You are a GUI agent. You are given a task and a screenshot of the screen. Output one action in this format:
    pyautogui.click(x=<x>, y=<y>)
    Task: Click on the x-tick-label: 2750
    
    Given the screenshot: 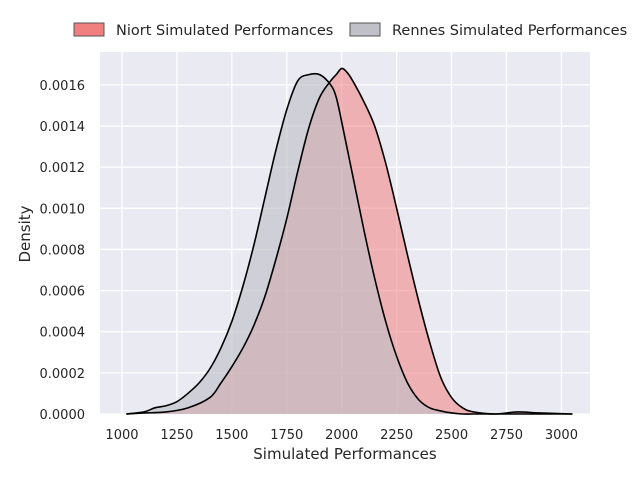 What is the action you would take?
    pyautogui.click(x=506, y=435)
    